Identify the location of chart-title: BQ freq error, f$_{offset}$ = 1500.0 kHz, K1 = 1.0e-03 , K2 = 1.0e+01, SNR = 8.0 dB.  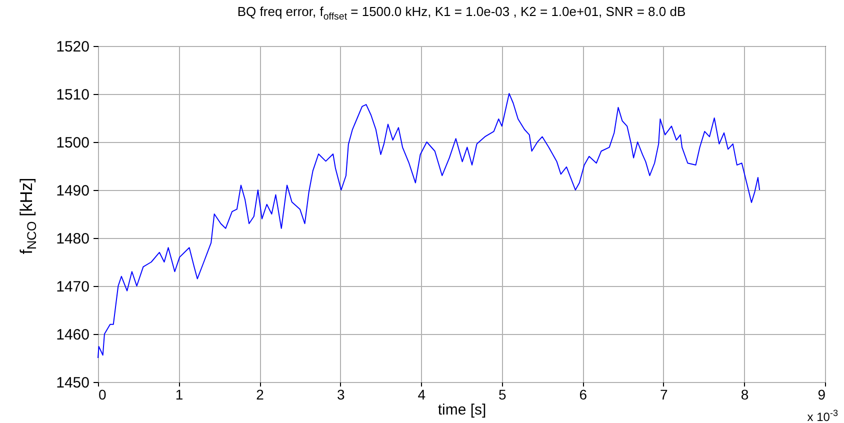
(461, 13).